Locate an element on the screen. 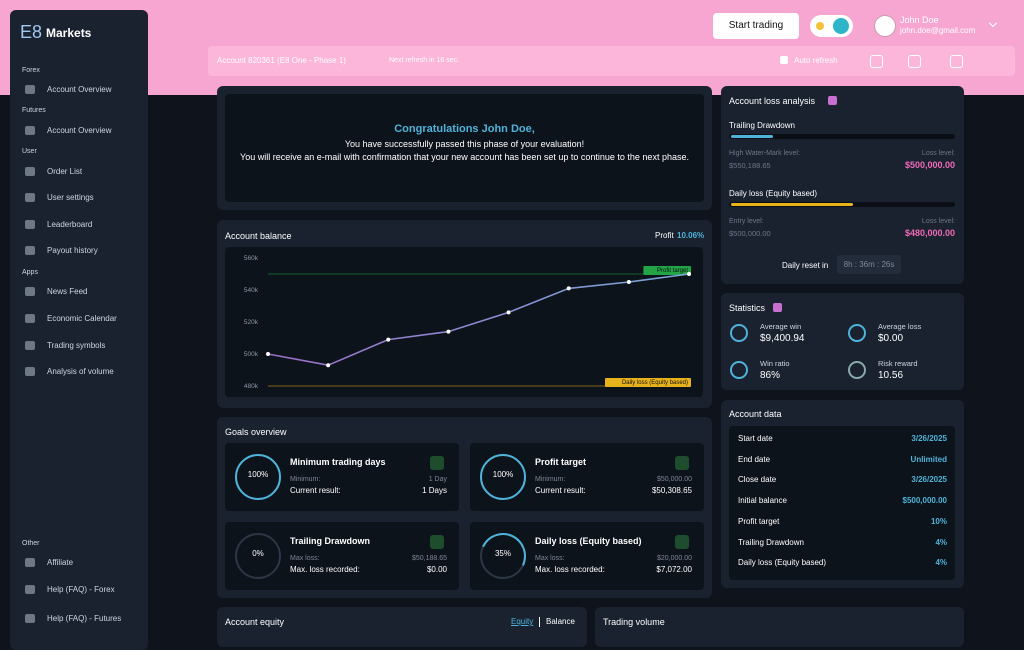 This screenshot has height=650, width=1024. nav-item: Analysis of volume is located at coordinates (80, 371).